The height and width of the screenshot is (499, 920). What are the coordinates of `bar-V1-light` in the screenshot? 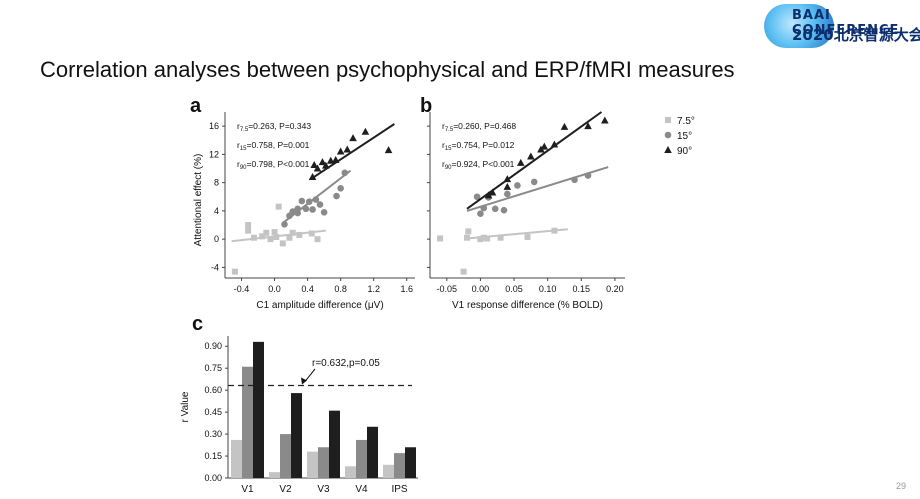 It's located at (236, 458).